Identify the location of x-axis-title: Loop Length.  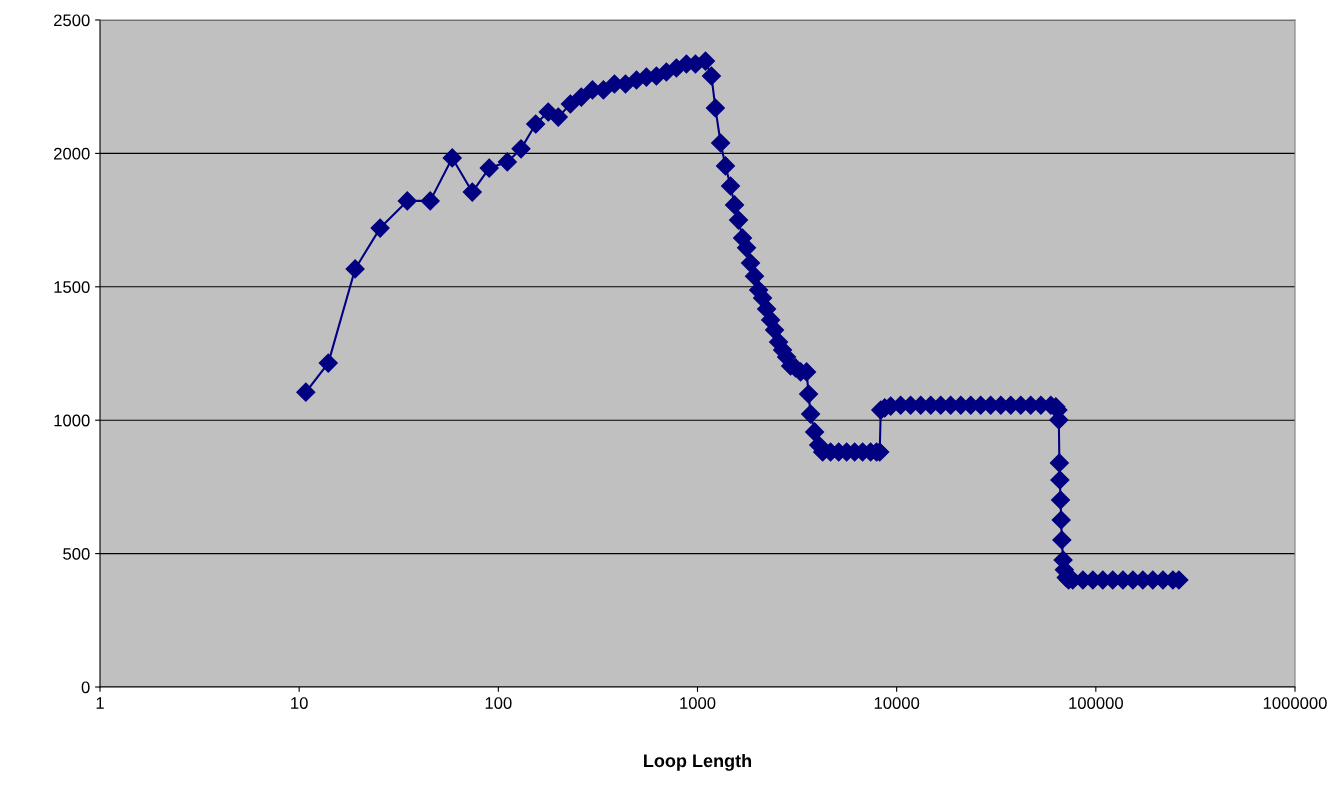
(698, 762).